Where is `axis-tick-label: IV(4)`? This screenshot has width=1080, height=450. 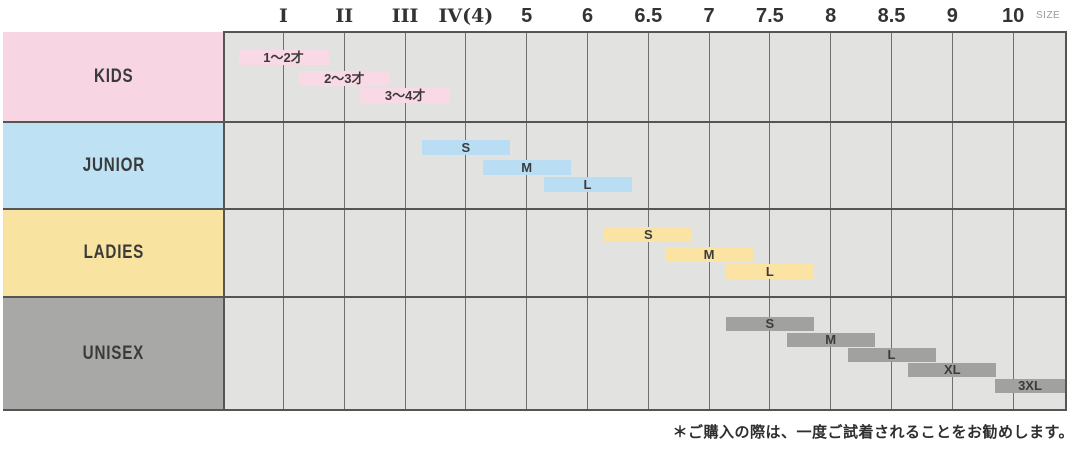
axis-tick-label: IV(4) is located at coordinates (466, 16).